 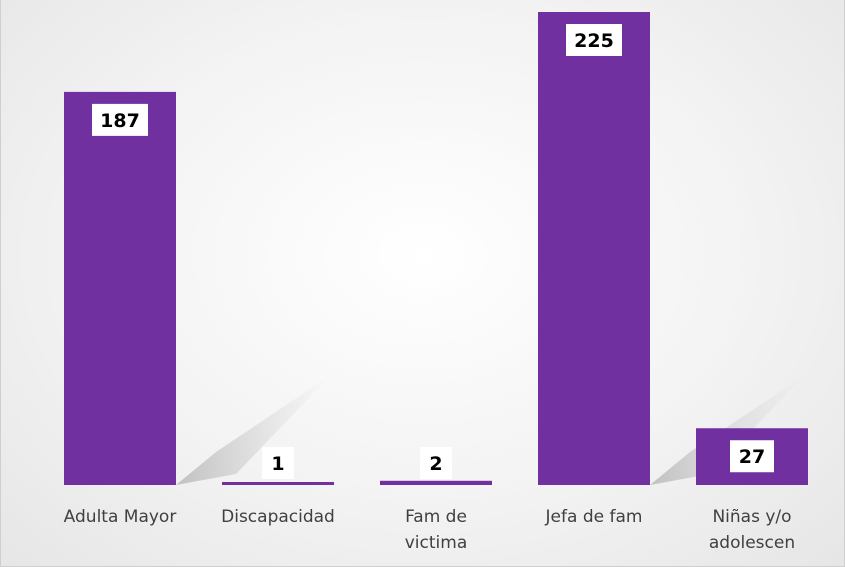 I want to click on data-label-text: 1, so click(x=277, y=464).